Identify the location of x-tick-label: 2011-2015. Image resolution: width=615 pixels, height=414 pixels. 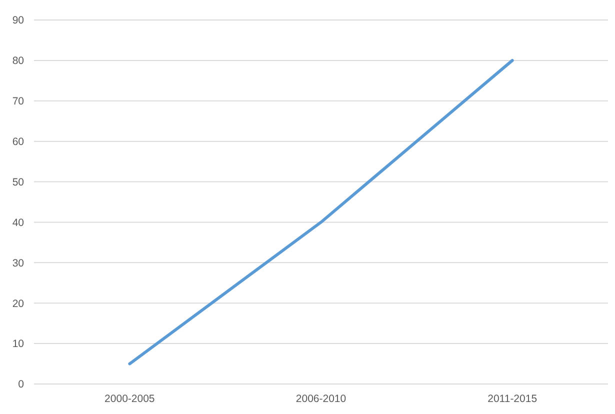
(513, 399).